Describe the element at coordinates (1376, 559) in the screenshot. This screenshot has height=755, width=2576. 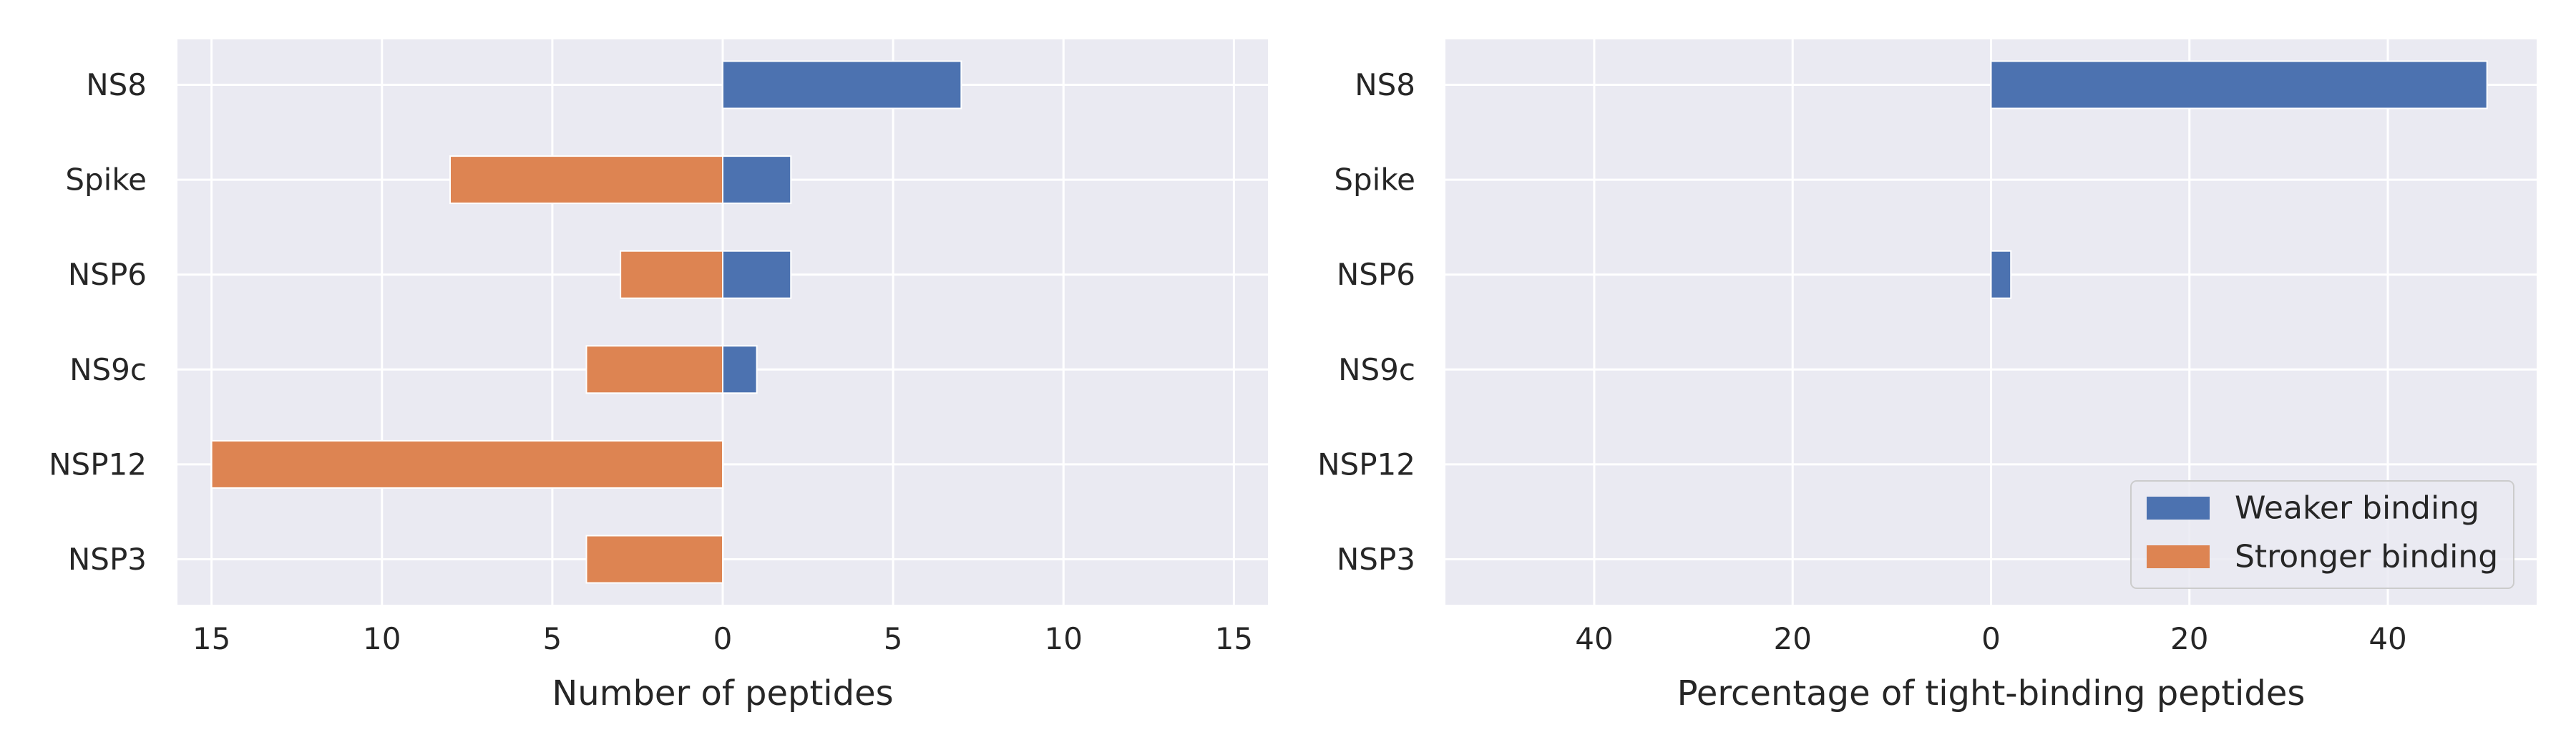
I see `panel2-ytick-label: NSP3` at that location.